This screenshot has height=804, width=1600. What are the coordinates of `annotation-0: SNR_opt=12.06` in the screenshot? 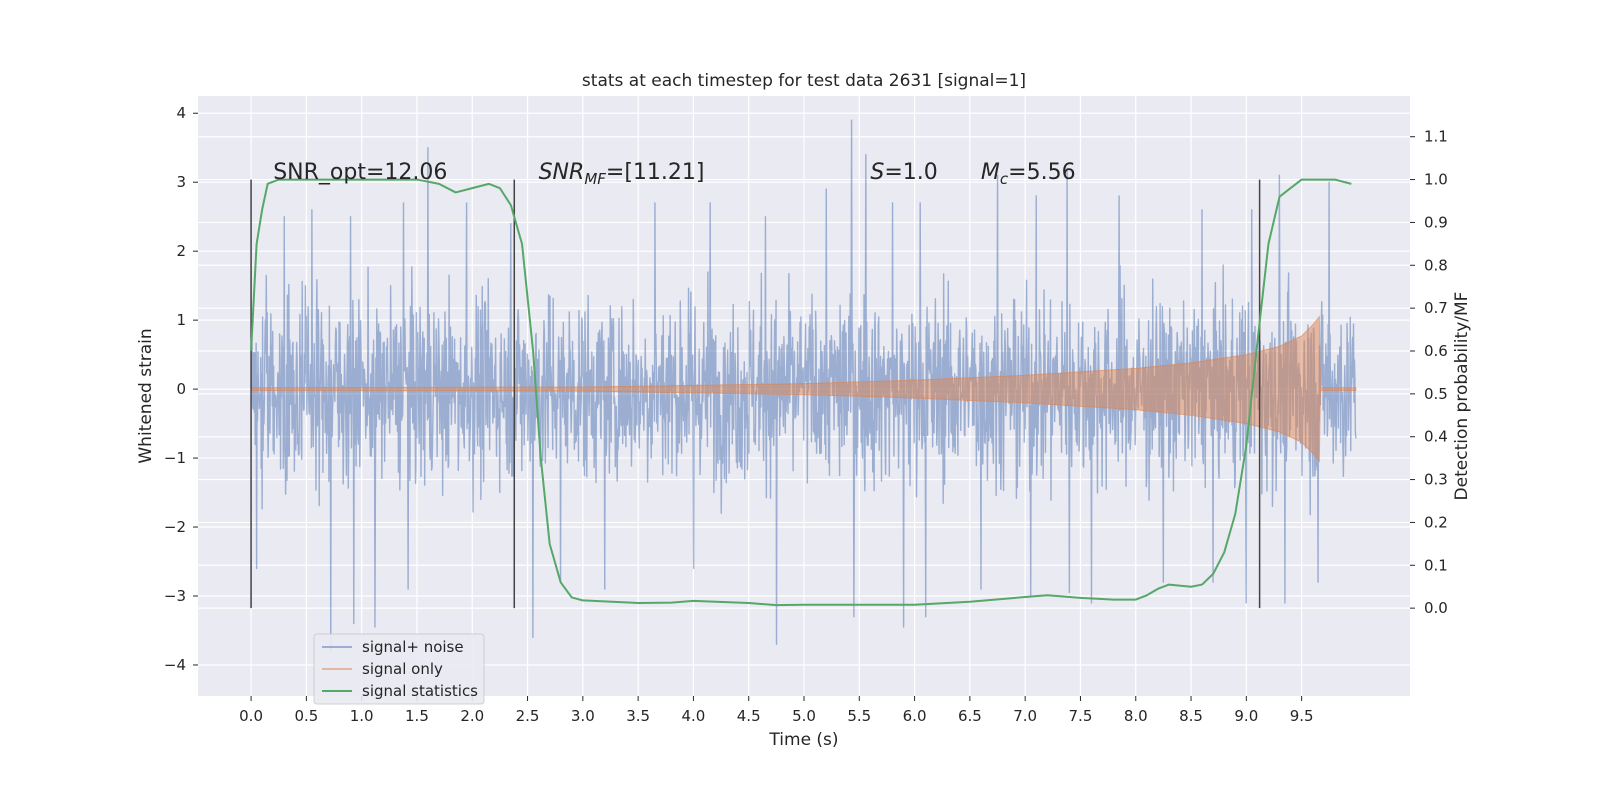 It's located at (360, 172).